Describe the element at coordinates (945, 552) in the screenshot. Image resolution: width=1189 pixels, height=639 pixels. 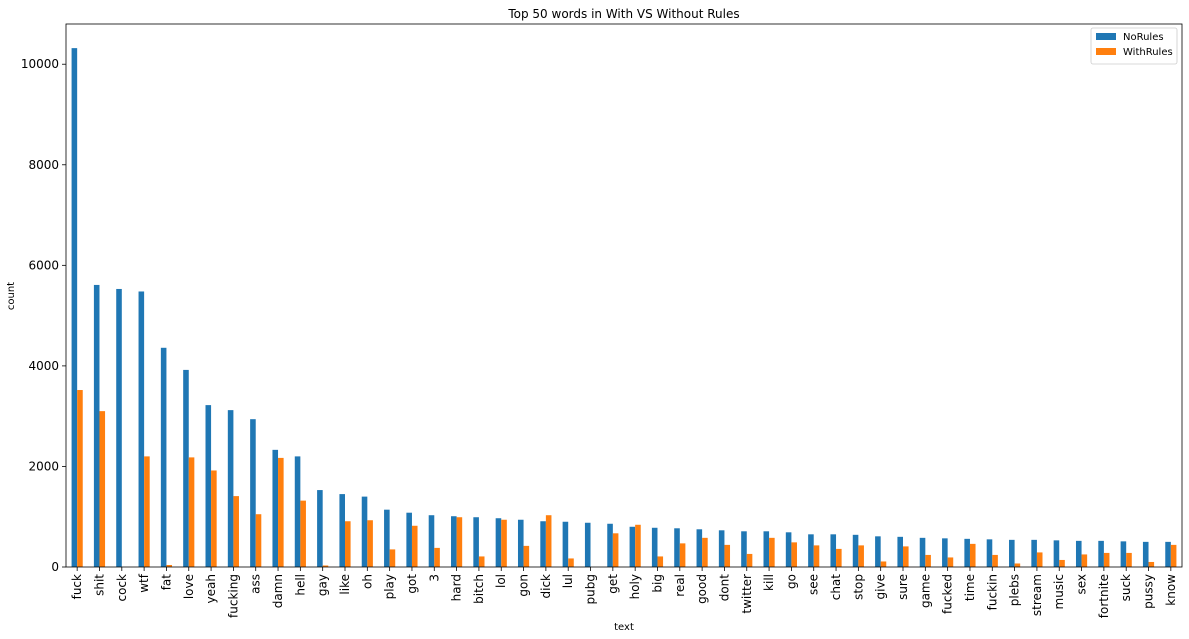
I see `bar-norules-fucked` at that location.